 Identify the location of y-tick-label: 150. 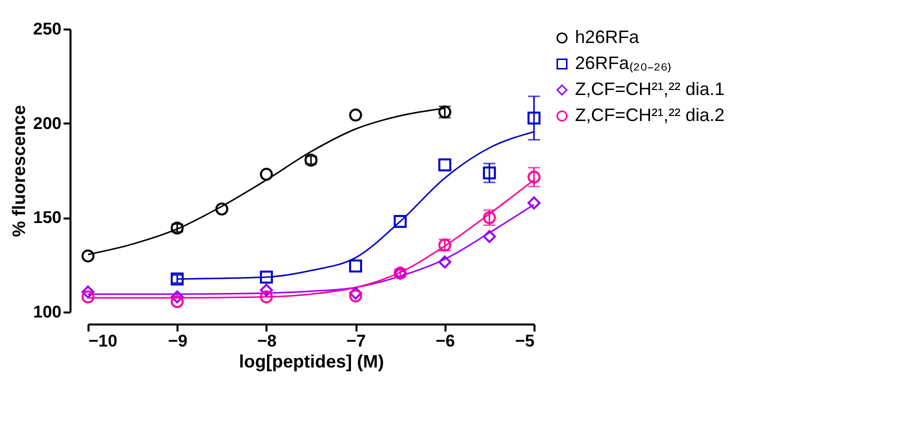
(47, 218).